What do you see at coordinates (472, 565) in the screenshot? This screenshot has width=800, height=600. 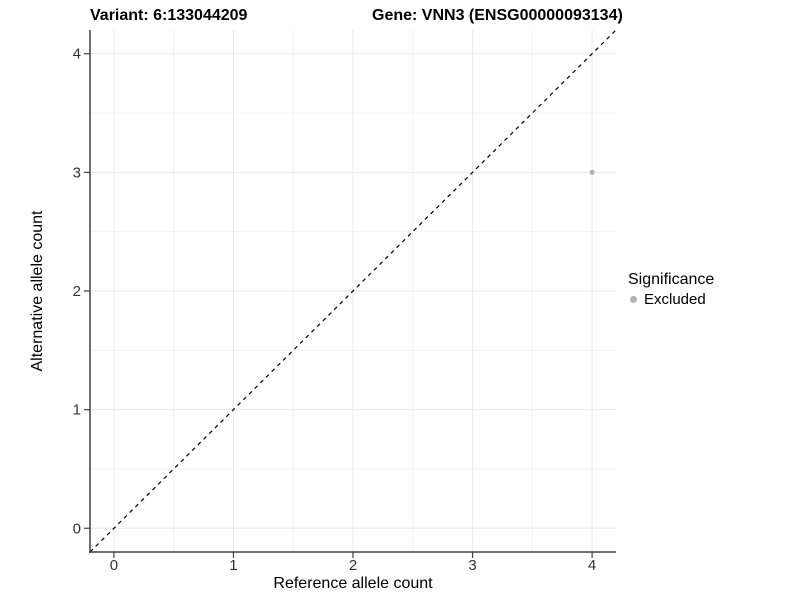 I see `x-tick-label: 3` at bounding box center [472, 565].